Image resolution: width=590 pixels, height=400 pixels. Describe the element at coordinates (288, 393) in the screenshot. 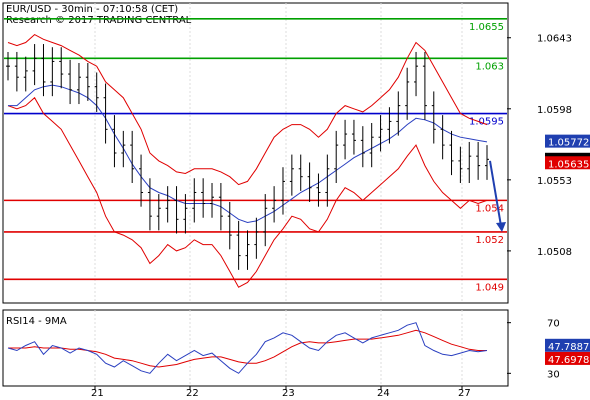

I see `x-tick-label: 23` at that location.